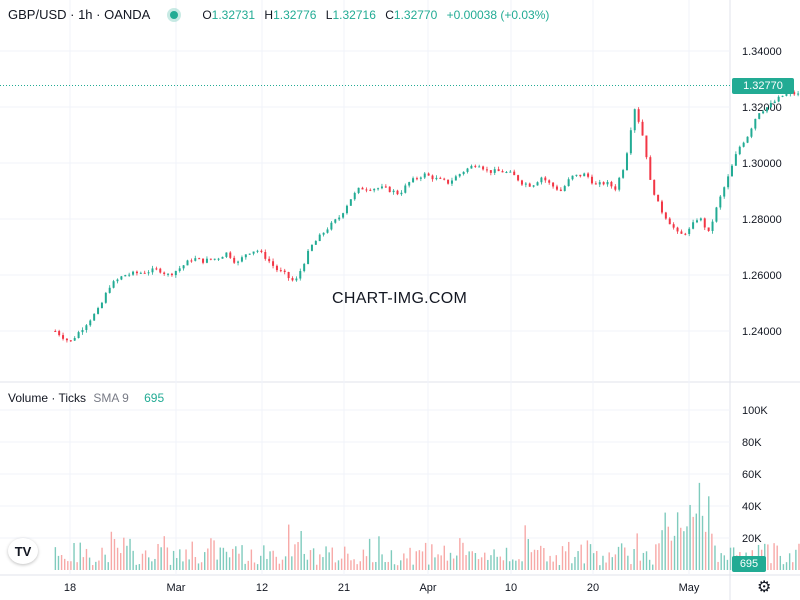  Describe the element at coordinates (752, 475) in the screenshot. I see `volume-tick-label: 60K` at that location.